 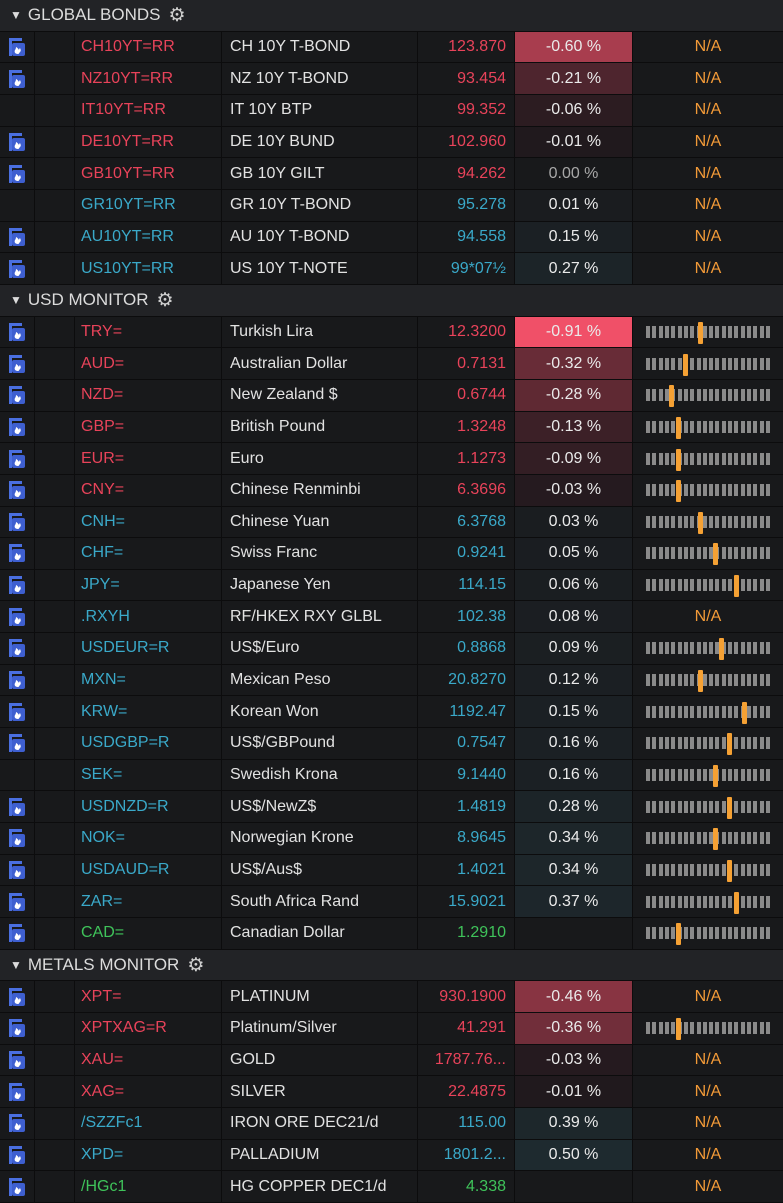 I want to click on ric-cell: NZ10YT=RR, so click(x=148, y=78).